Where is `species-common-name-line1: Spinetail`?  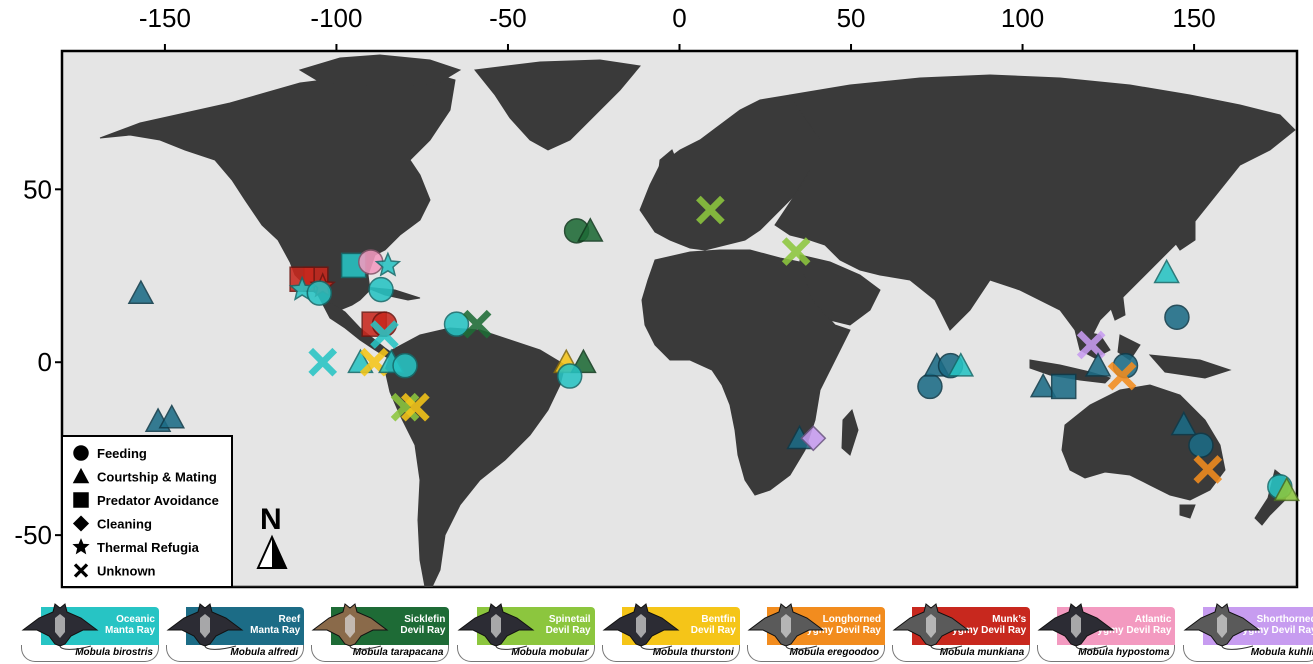 species-common-name-line1: Spinetail is located at coordinates (569, 619).